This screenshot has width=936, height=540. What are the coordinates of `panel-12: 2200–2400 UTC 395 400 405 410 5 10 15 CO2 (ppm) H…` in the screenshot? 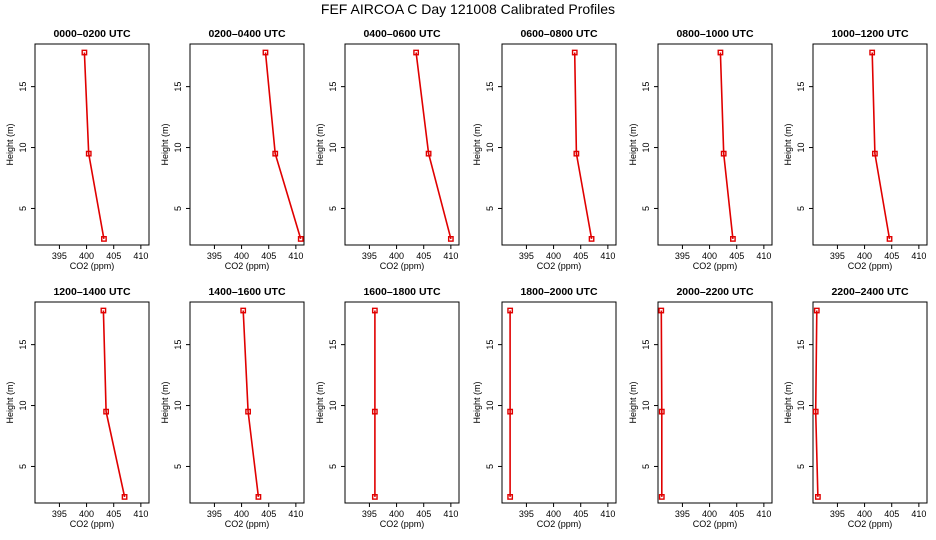 It's located at (855, 407).